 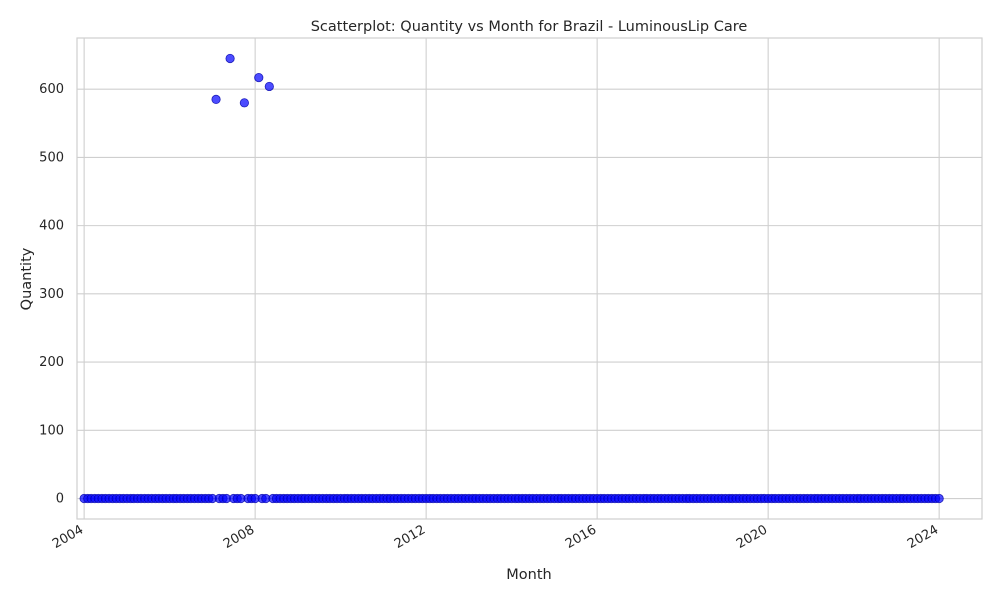 I want to click on x-tick-label: 2024, so click(x=923, y=537).